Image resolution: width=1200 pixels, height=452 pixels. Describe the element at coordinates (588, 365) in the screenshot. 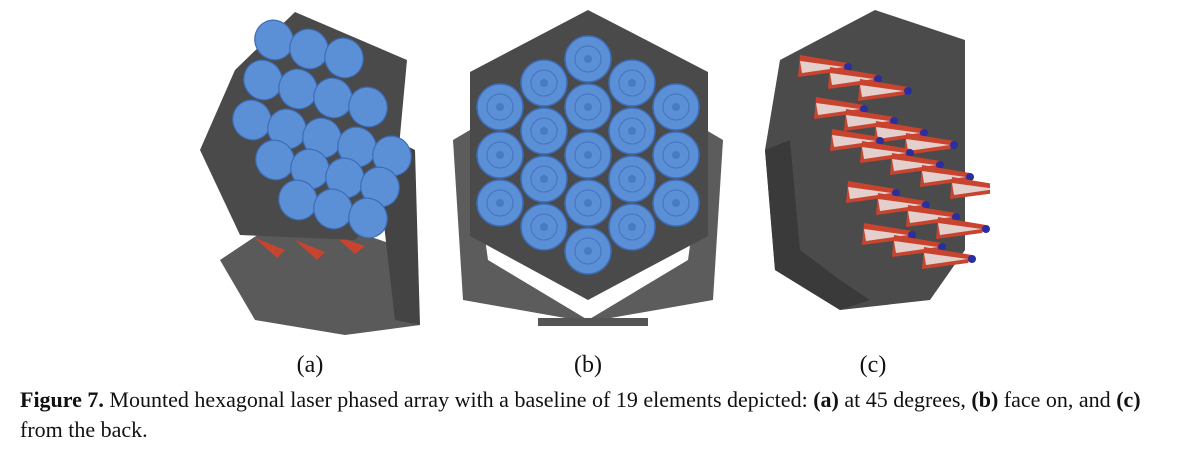

I see `subfigure-label-b: (b)` at that location.